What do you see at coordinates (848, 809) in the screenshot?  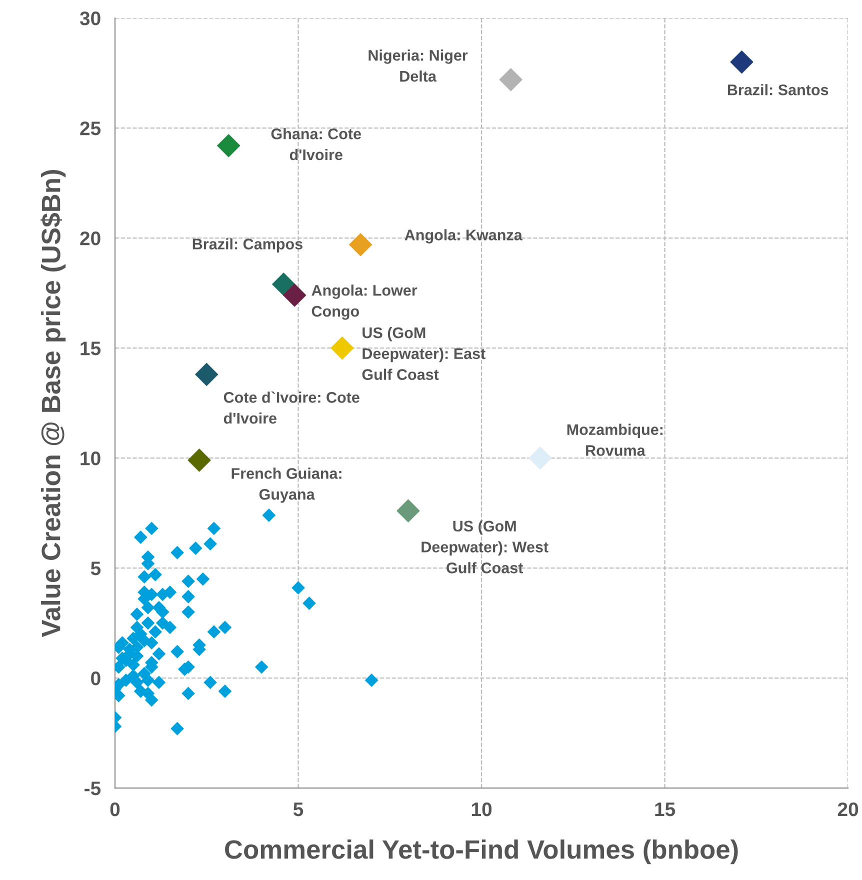 I see `x-tick-label: 20` at bounding box center [848, 809].